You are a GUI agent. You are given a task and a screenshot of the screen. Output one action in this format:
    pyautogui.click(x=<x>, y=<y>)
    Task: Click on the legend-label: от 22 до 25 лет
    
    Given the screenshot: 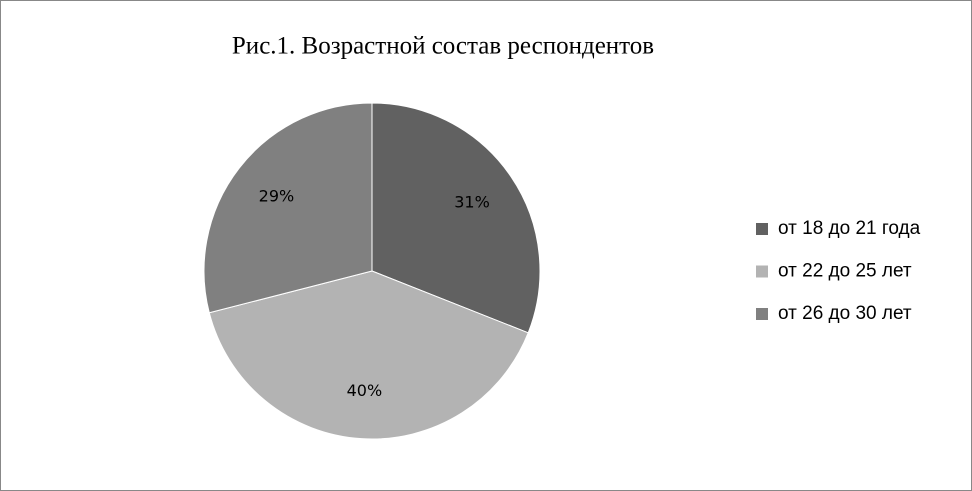 What is the action you would take?
    pyautogui.click(x=845, y=271)
    